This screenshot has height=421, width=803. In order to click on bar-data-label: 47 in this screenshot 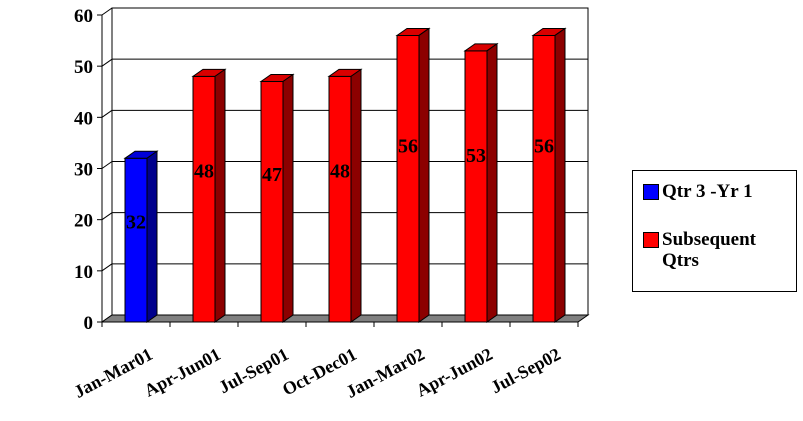, I will do `click(272, 175)`.